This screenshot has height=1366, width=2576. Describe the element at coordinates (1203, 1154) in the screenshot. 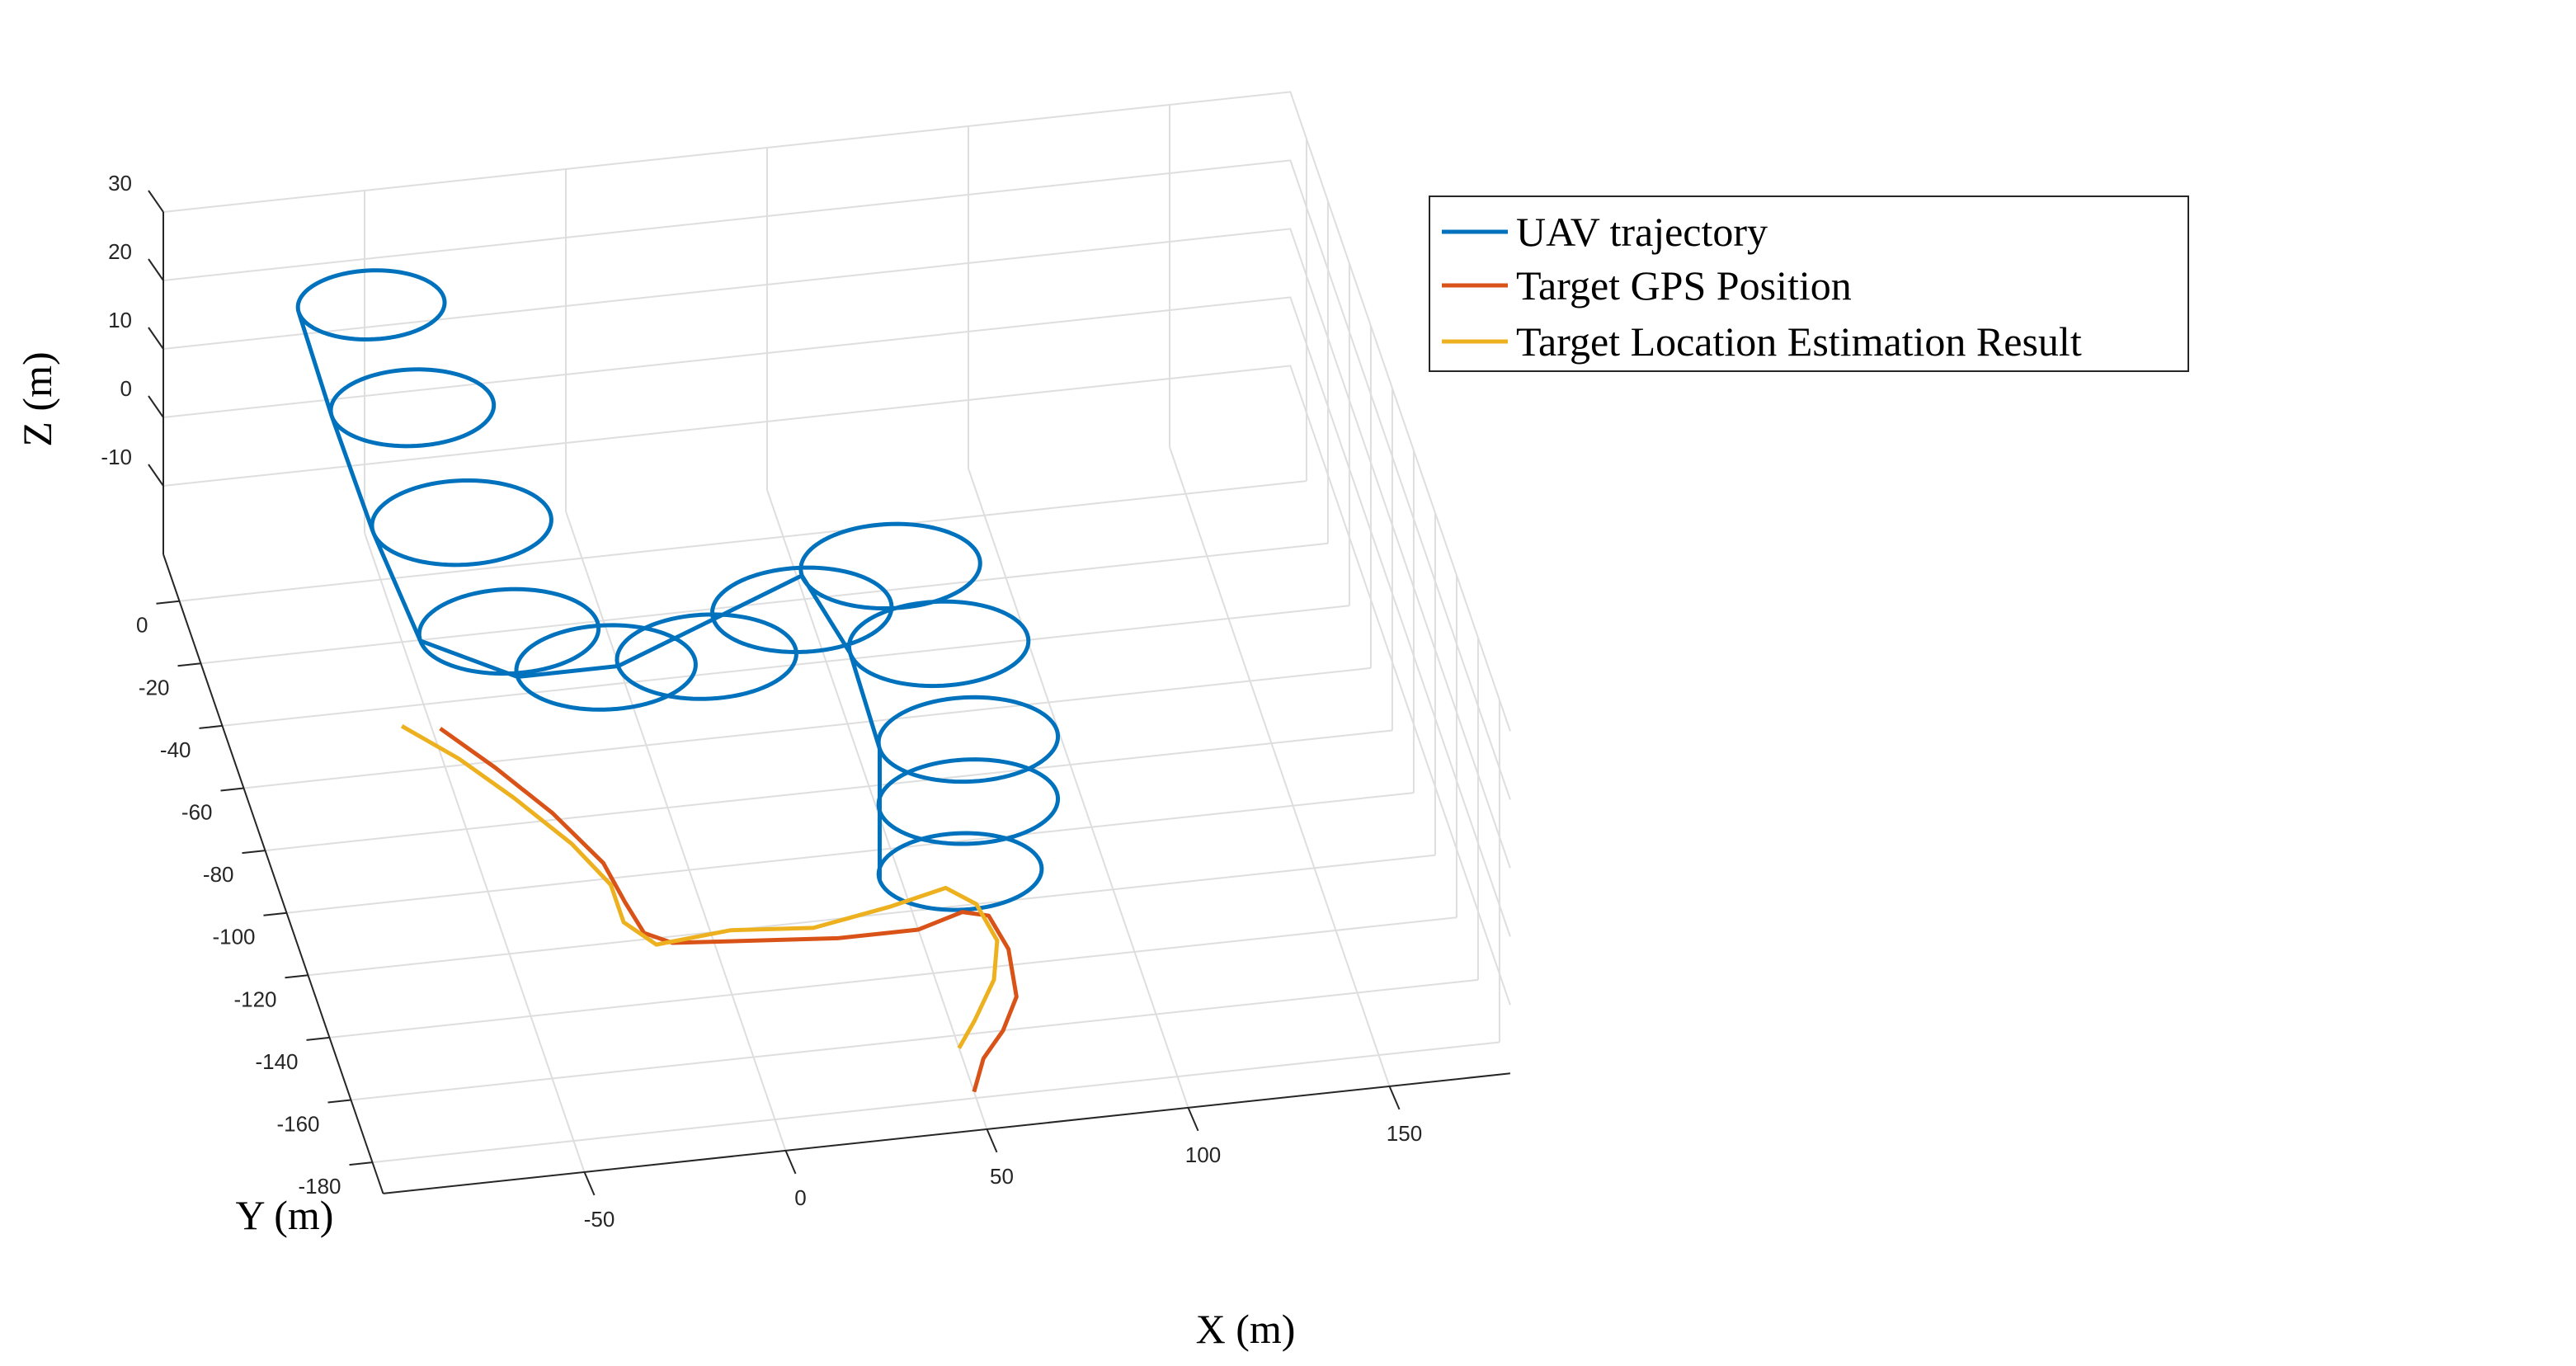

I see `x-tick-label-3: 100` at that location.